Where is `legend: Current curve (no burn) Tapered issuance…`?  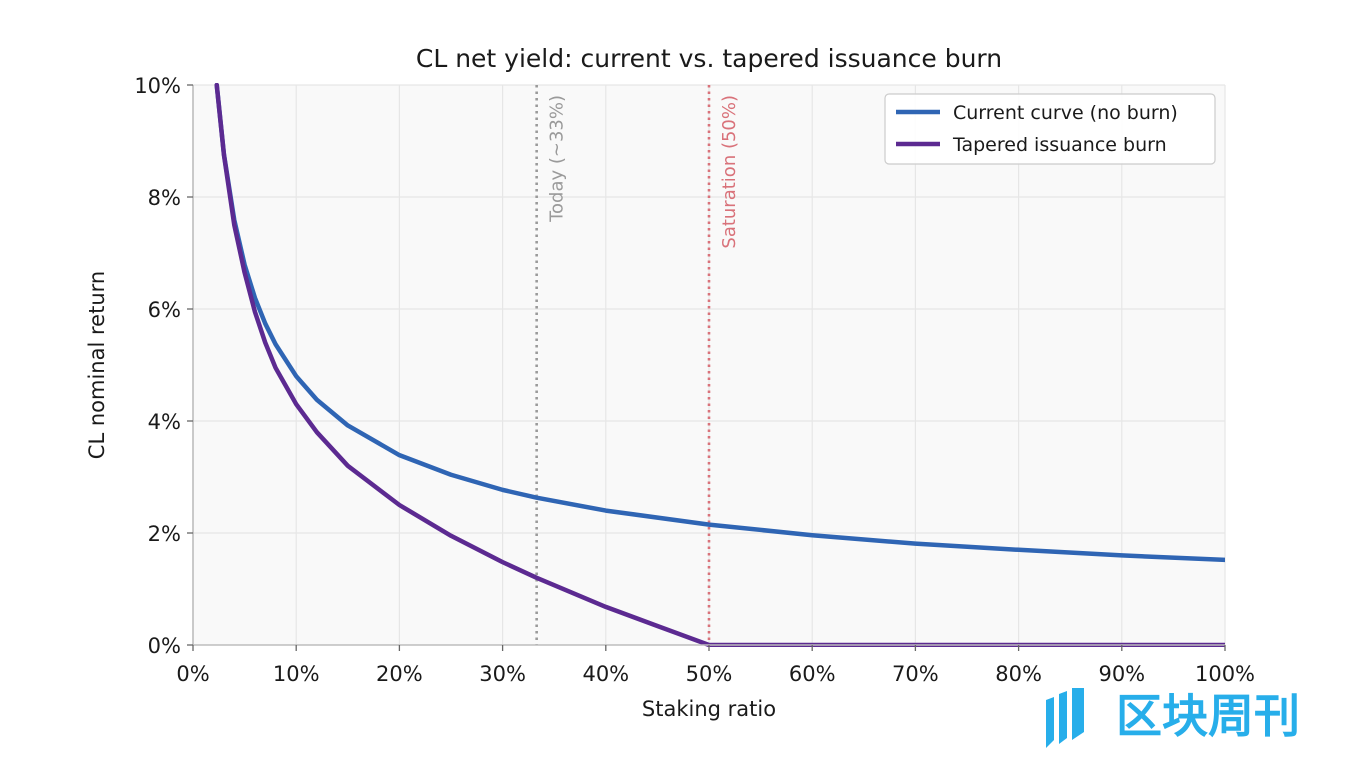
legend: Current curve (no burn) Tapered issuance… is located at coordinates (1050, 129).